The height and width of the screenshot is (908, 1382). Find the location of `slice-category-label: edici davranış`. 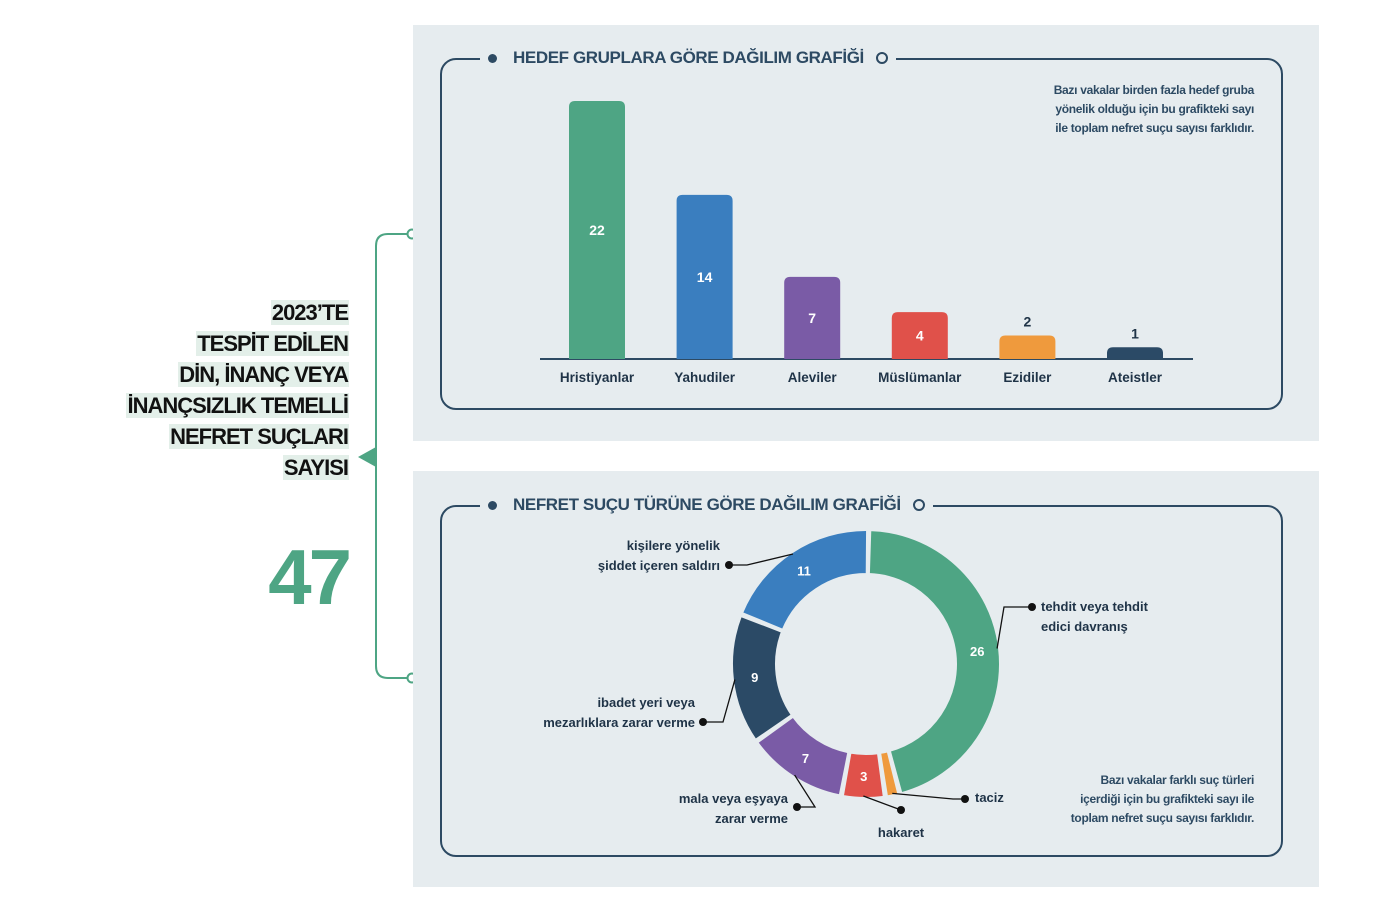

slice-category-label: edici davranış is located at coordinates (1084, 626).